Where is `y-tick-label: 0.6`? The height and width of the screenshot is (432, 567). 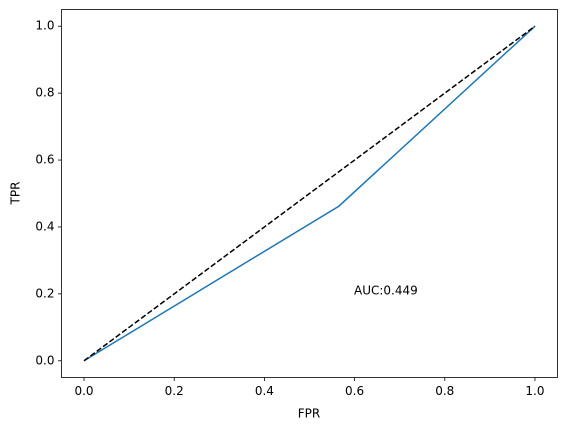 y-tick-label: 0.6 is located at coordinates (44, 160).